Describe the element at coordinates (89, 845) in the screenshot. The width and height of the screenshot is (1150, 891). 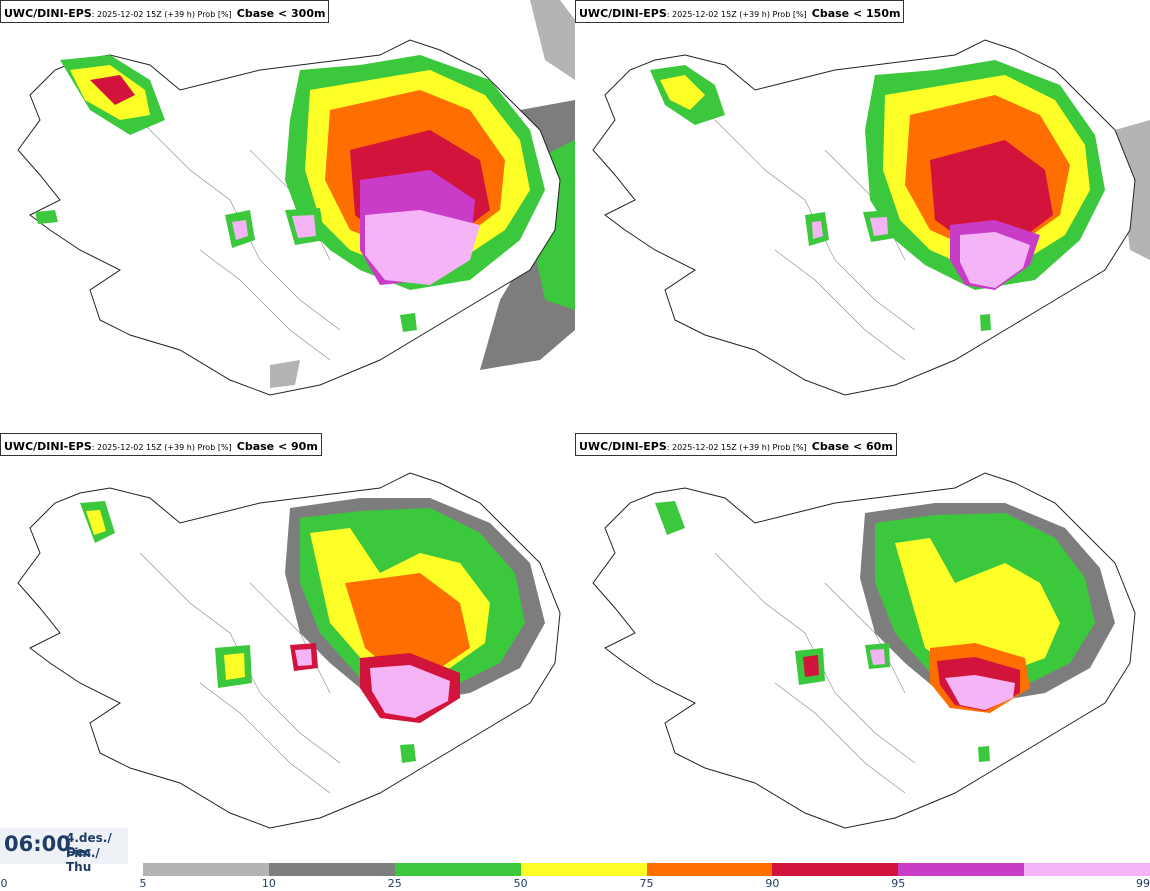
I see `valid-date: 4.des./ Dec` at that location.